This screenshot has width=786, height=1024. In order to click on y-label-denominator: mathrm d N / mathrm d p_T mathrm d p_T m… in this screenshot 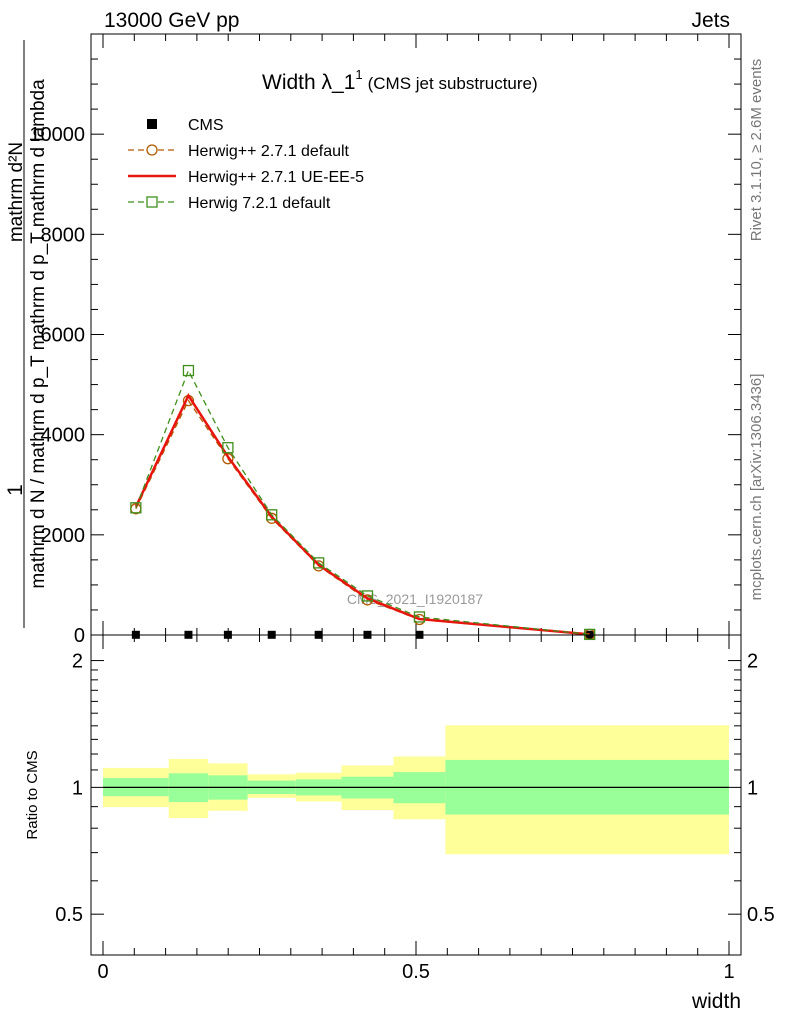, I will do `click(38, 334)`.